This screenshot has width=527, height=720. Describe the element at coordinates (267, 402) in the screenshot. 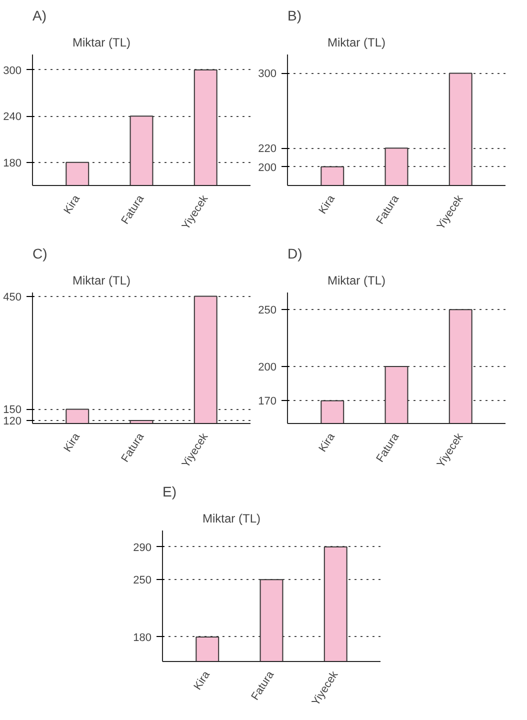

I see `y-tick-label: 170` at that location.